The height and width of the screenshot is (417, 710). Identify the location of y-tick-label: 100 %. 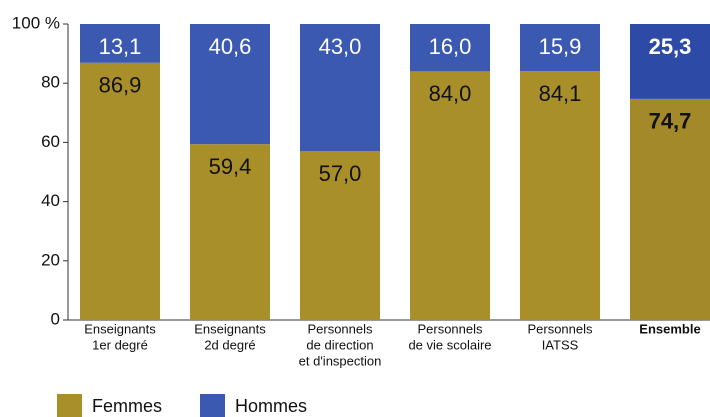
(36, 22).